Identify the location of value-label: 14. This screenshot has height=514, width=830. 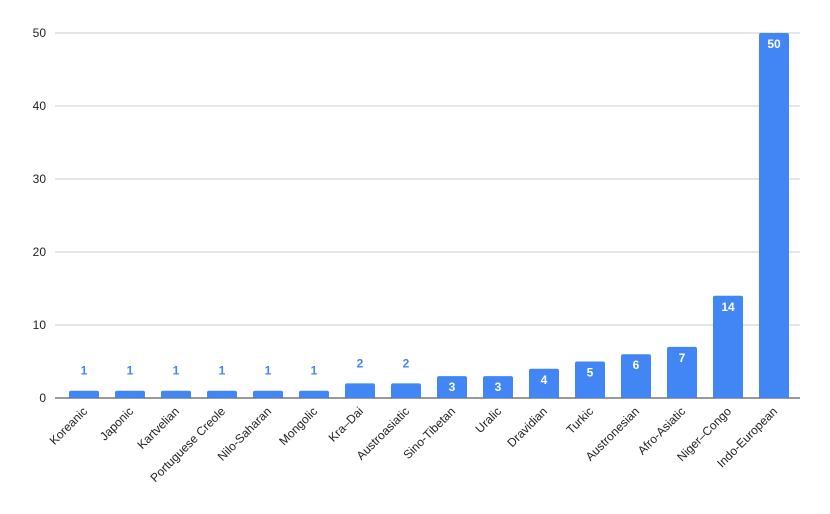
(728, 307).